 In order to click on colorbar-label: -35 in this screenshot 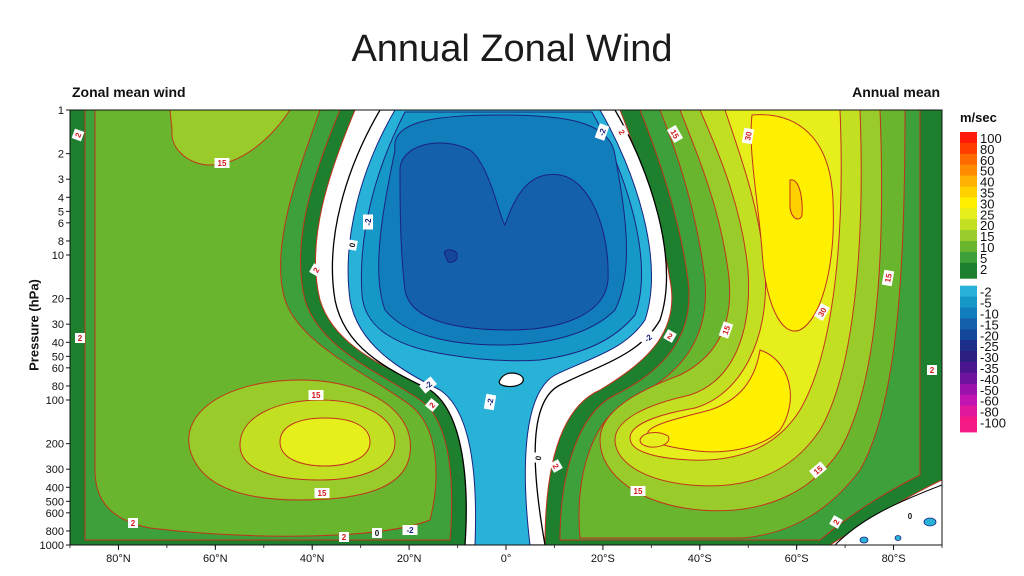, I will do `click(989, 368)`.